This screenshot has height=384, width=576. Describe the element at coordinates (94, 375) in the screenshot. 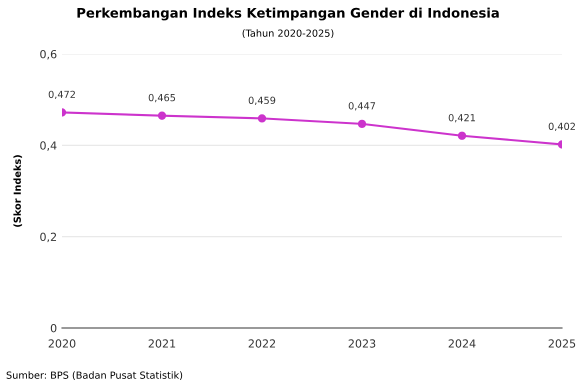

I see `text: Sumber: BPS (Badan Pusat Statistik)` at that location.